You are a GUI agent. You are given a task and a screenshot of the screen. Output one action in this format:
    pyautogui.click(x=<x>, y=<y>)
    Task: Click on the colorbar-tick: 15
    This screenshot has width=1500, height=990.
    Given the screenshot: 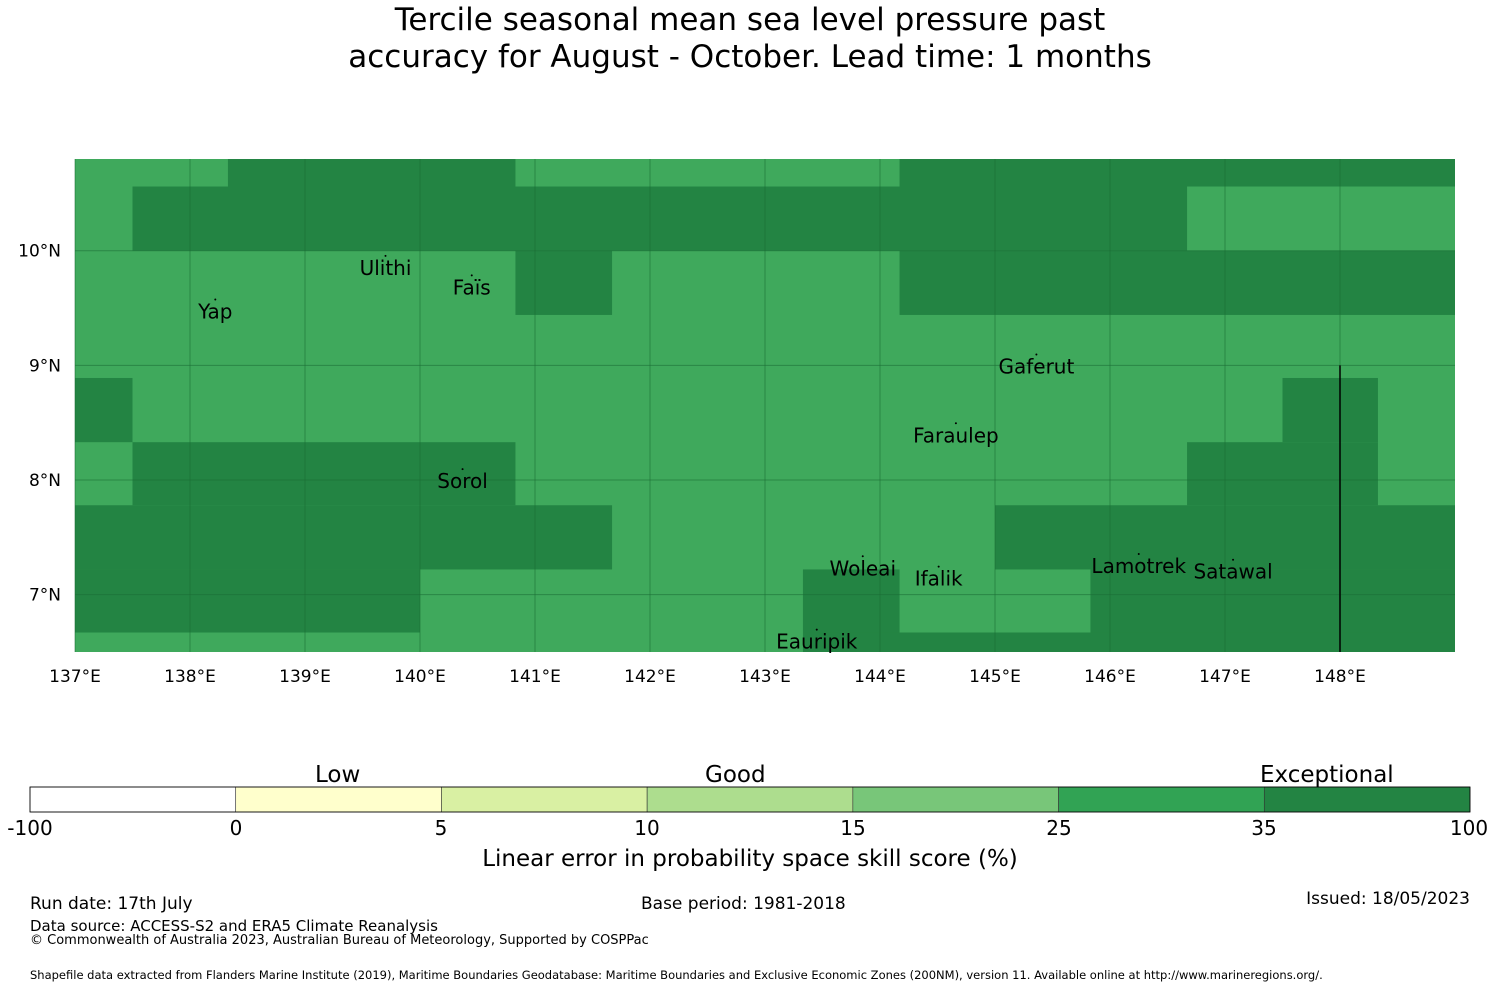 What is the action you would take?
    pyautogui.click(x=853, y=828)
    